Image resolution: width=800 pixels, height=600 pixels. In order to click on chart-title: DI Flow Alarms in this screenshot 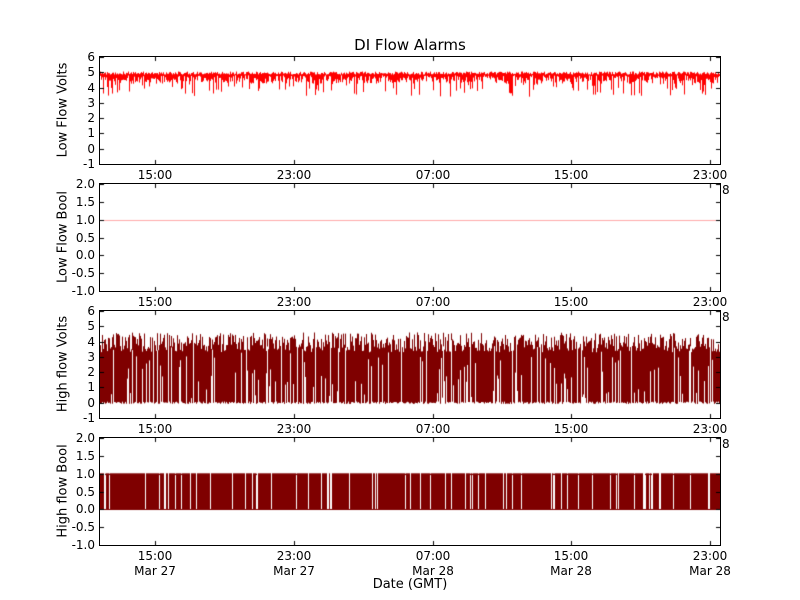, I will do `click(410, 45)`.